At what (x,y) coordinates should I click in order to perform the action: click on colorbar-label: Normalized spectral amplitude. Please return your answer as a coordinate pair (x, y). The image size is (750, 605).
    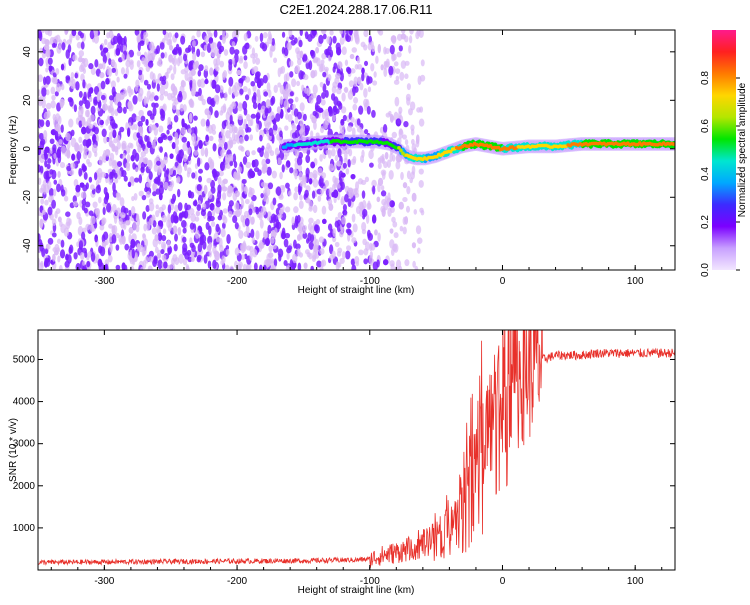
    Looking at the image, I should click on (742, 149).